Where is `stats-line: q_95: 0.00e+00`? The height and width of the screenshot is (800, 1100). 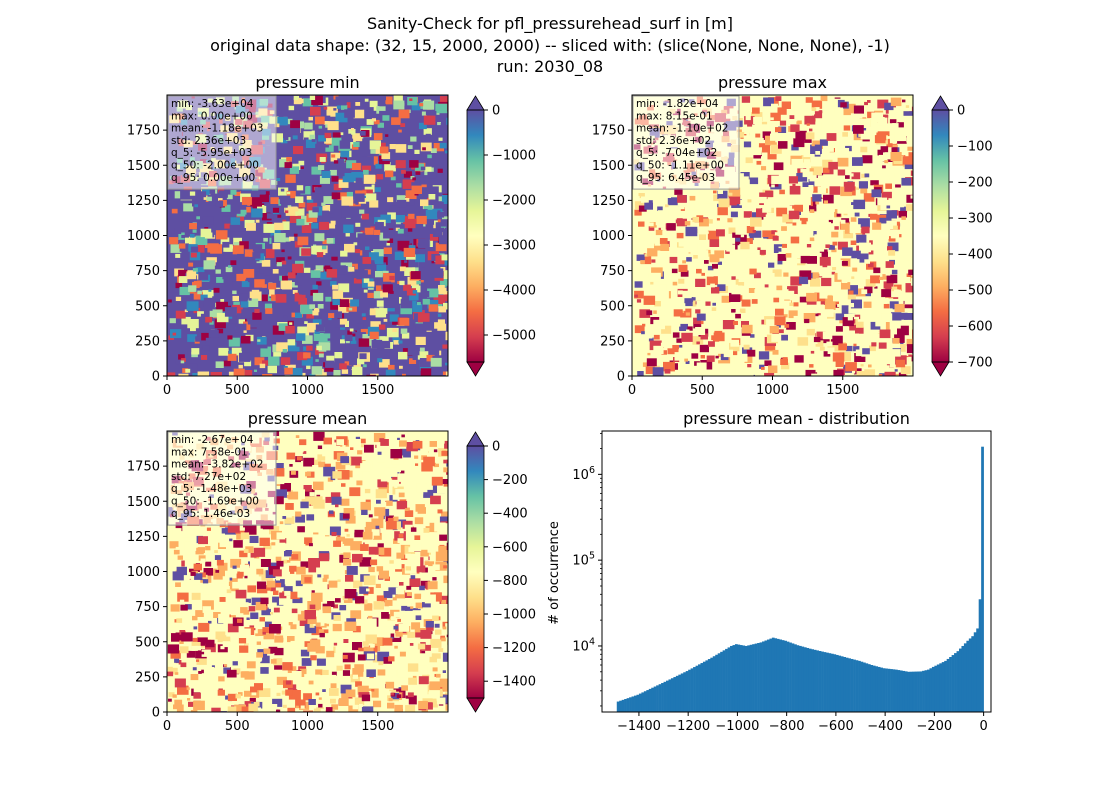
stats-line: q_95: 0.00e+00 is located at coordinates (213, 178).